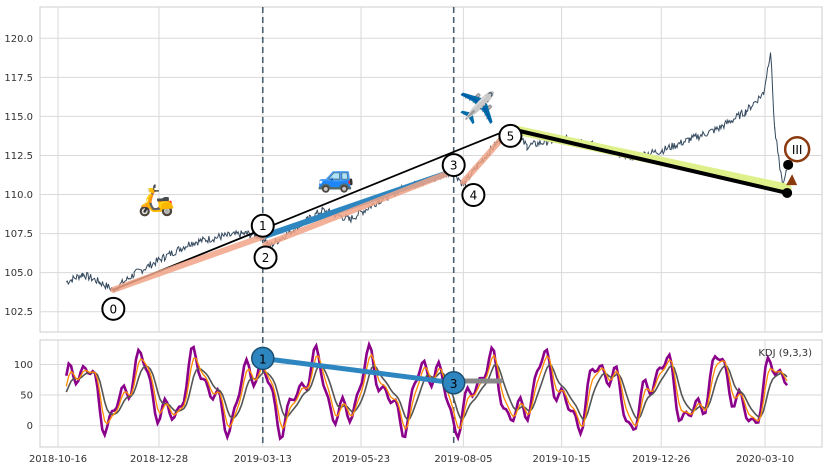  I want to click on wave-label: 2, so click(266, 258).